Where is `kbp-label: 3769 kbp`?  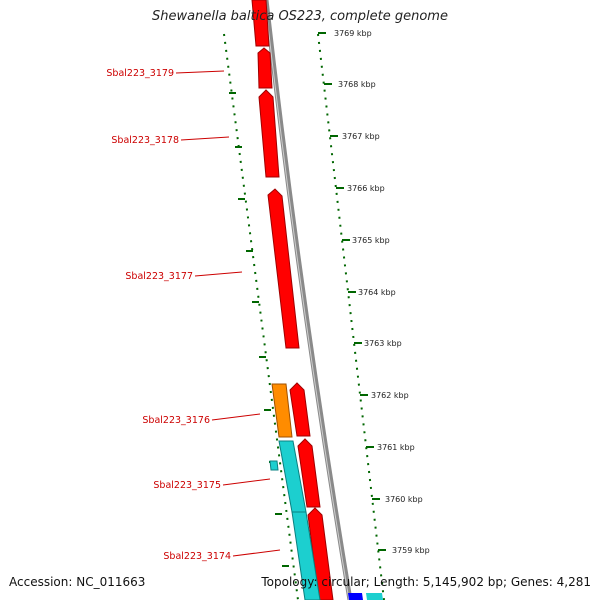
kbp-label: 3769 kbp is located at coordinates (353, 33).